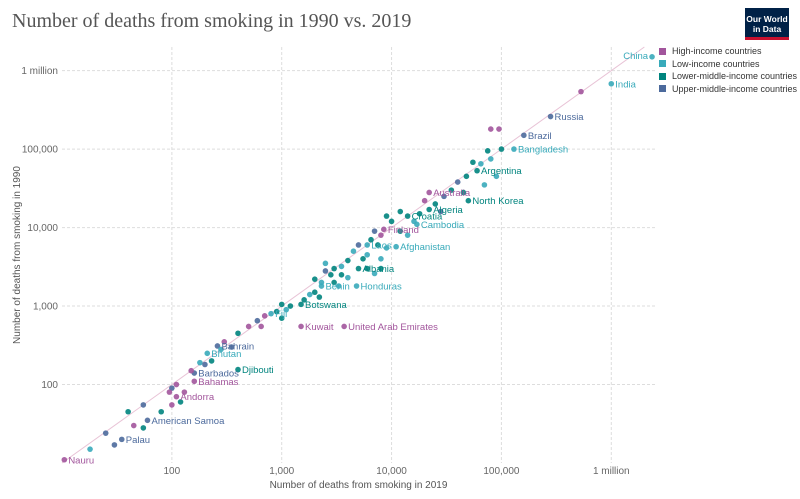  What do you see at coordinates (238, 369) in the screenshot?
I see `data-point-djibouti` at bounding box center [238, 369].